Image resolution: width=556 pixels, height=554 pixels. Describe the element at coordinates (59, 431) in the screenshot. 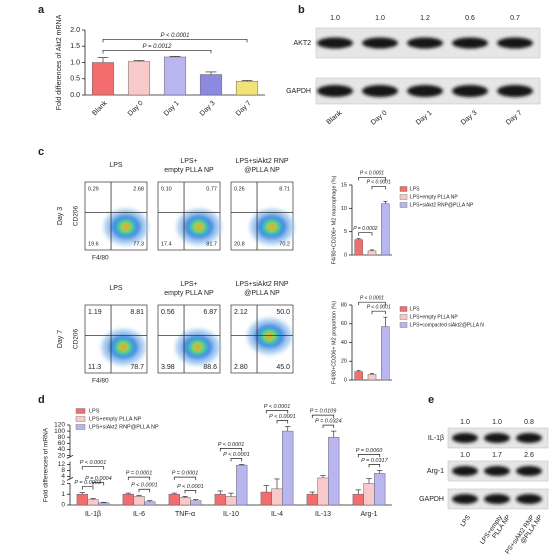

I see `y-tick-label: 100` at that location.